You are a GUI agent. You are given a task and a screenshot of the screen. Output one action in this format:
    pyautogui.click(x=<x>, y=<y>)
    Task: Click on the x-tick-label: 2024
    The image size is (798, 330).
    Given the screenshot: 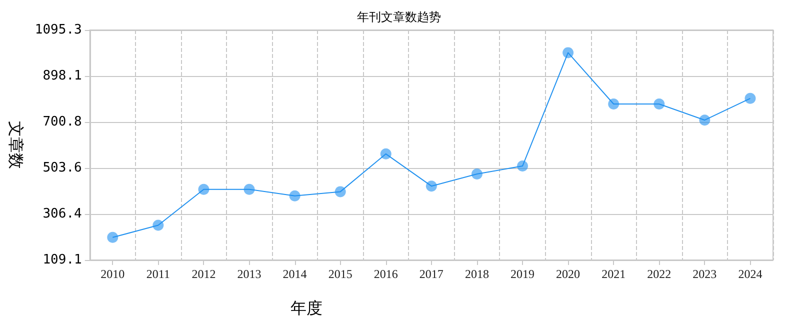 What is the action you would take?
    pyautogui.click(x=750, y=274)
    